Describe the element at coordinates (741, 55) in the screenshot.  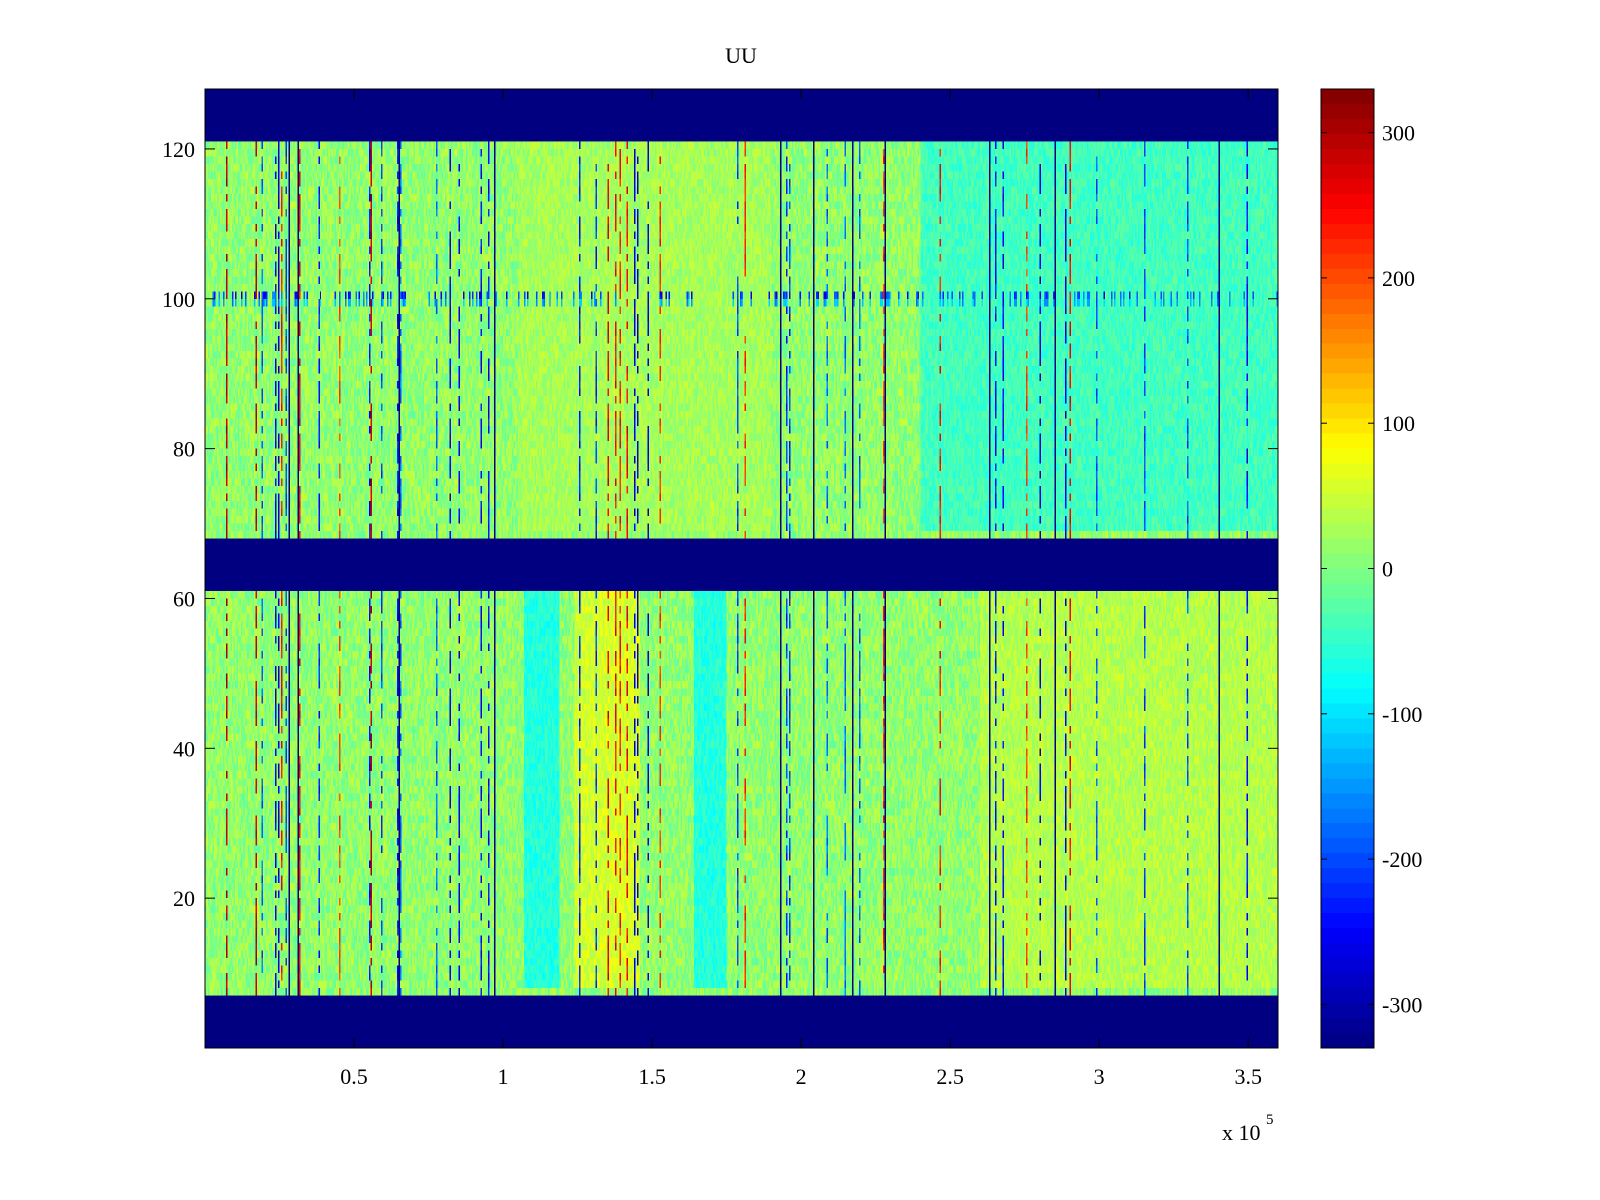
I see `chart-title: UU` at that location.